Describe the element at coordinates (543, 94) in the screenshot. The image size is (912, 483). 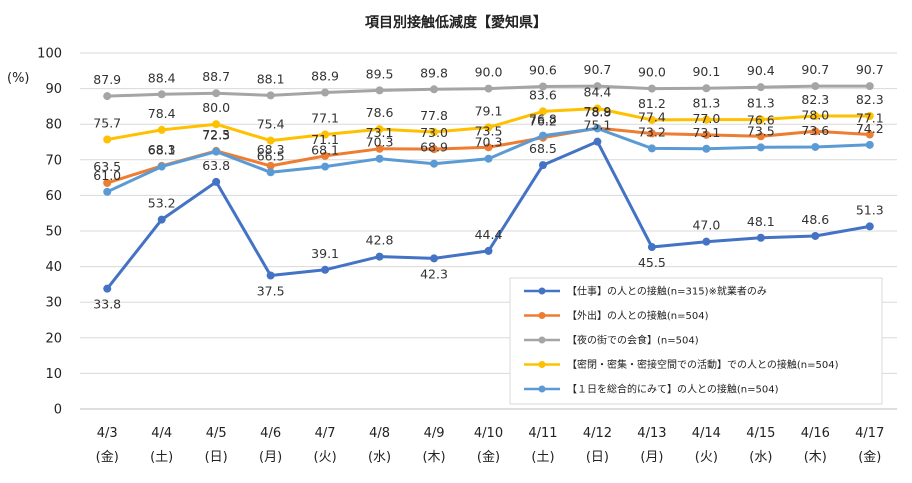
I see `data-label: 83.6` at that location.